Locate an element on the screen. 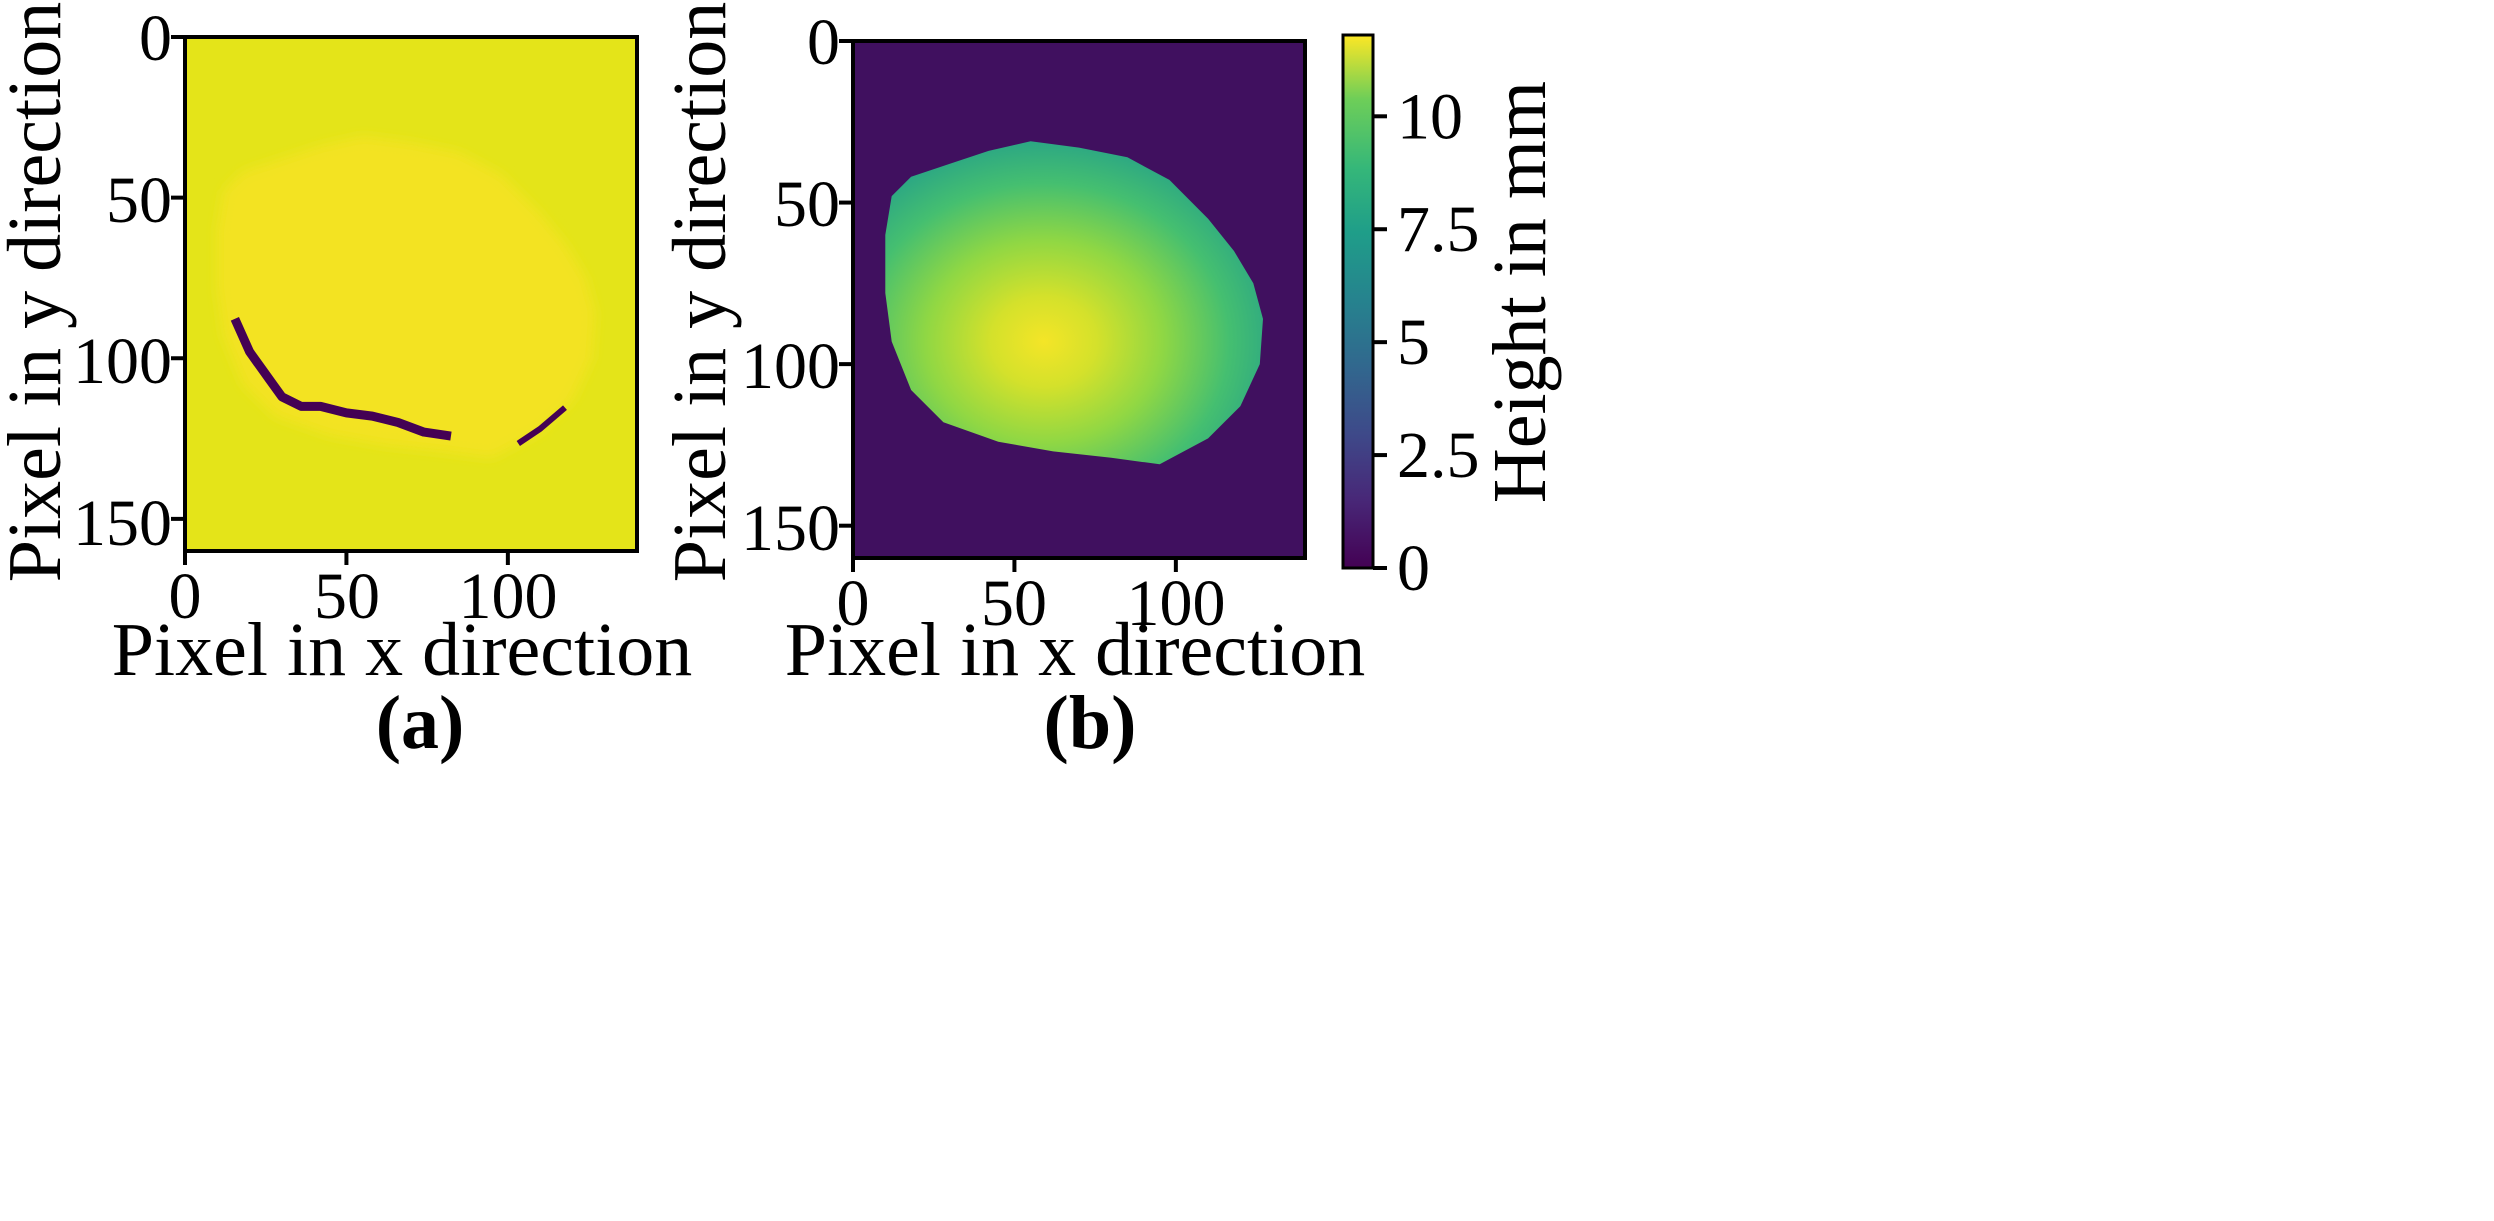  panel-b-ticks is located at coordinates (1008, 305).